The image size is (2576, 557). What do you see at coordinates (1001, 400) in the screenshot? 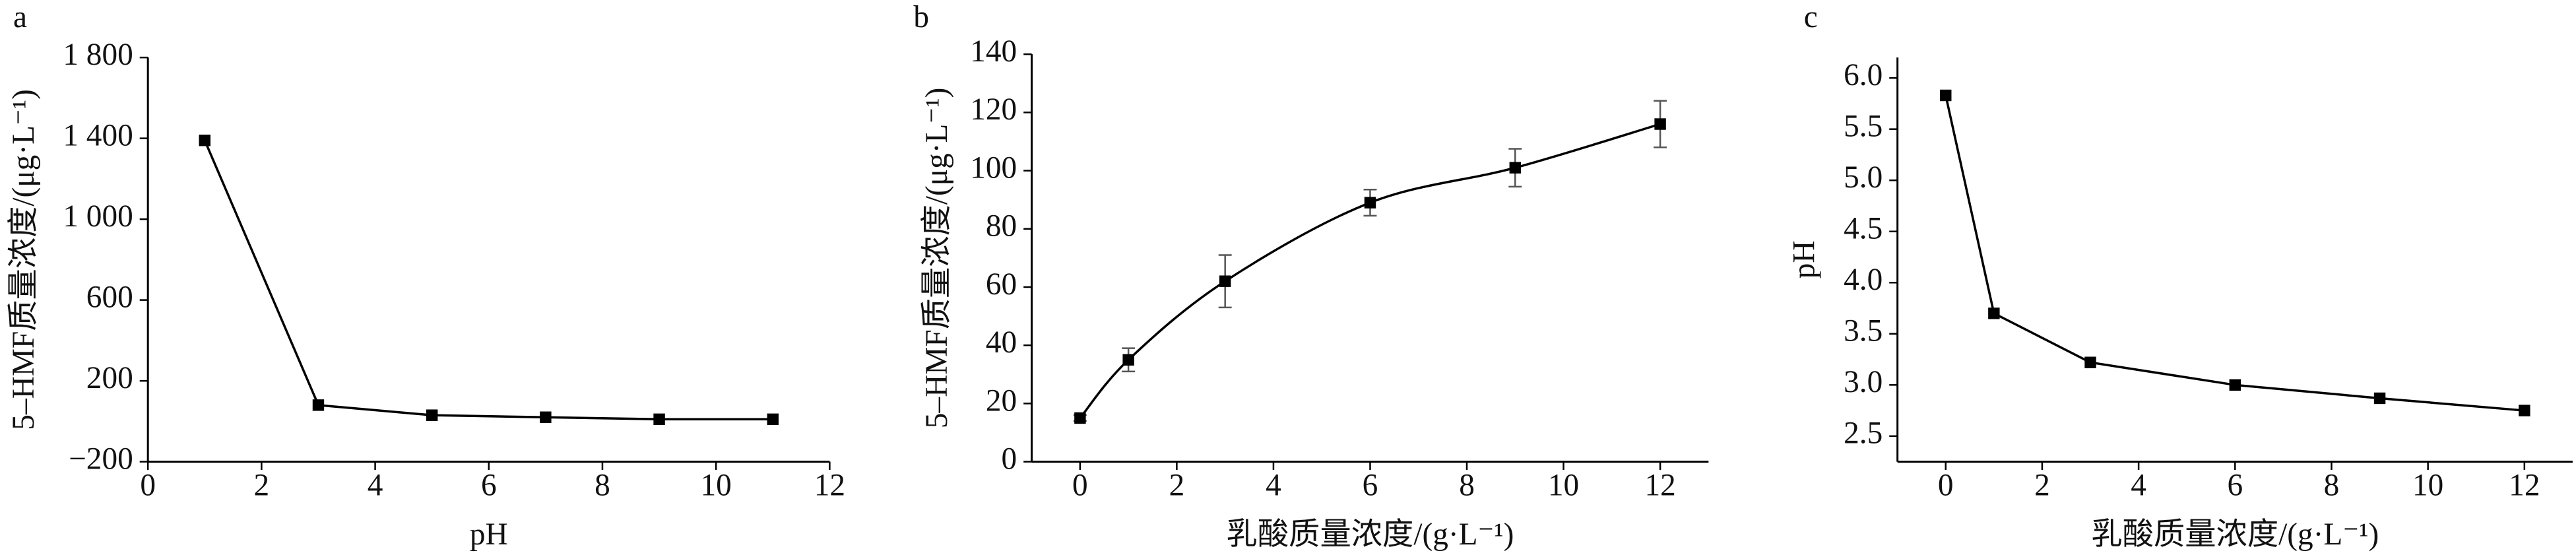
I see `y-tick-label: 20` at bounding box center [1001, 400].